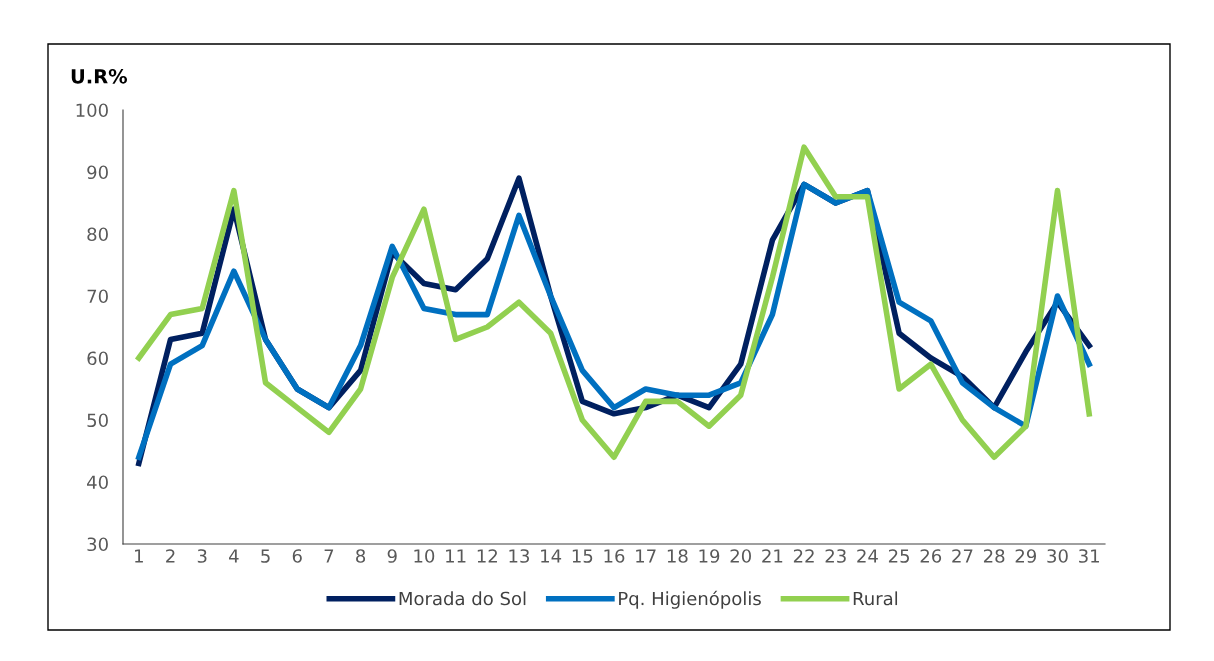  Describe the element at coordinates (487, 556) in the screenshot. I see `x-tick-label: 12` at that location.